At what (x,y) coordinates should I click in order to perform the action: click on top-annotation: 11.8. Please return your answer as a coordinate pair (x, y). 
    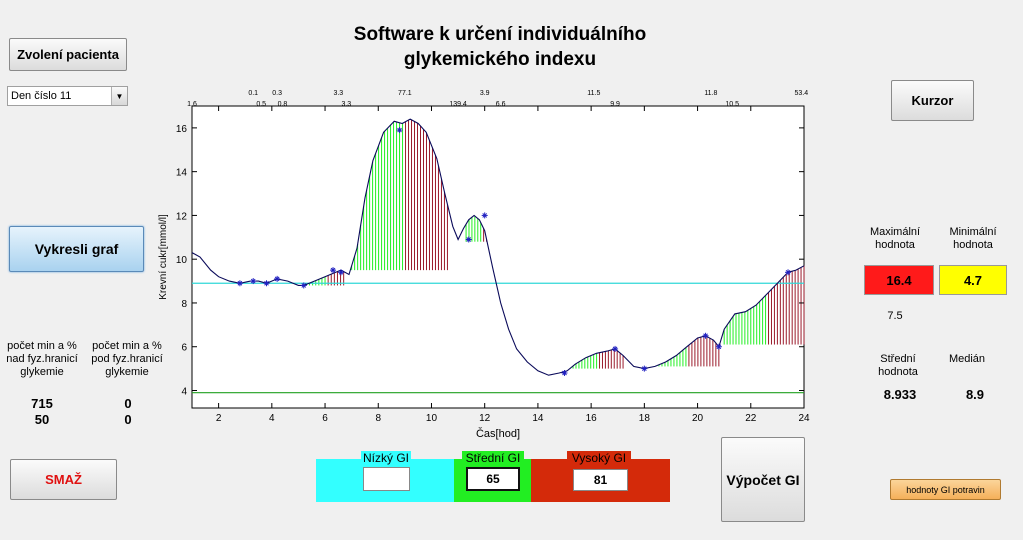
    Looking at the image, I should click on (710, 93).